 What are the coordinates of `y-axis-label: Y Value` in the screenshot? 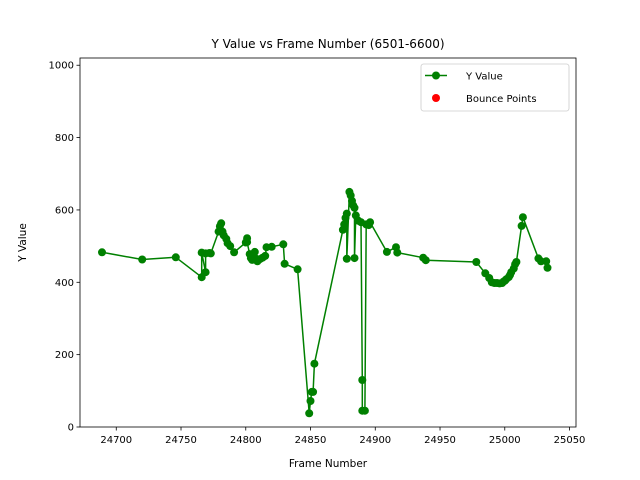 It's located at (23, 243).